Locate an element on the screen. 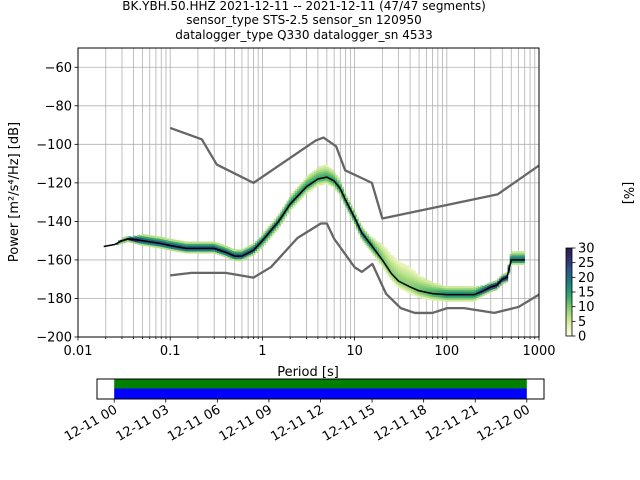  new-high-noise-model-line is located at coordinates (354, 173).